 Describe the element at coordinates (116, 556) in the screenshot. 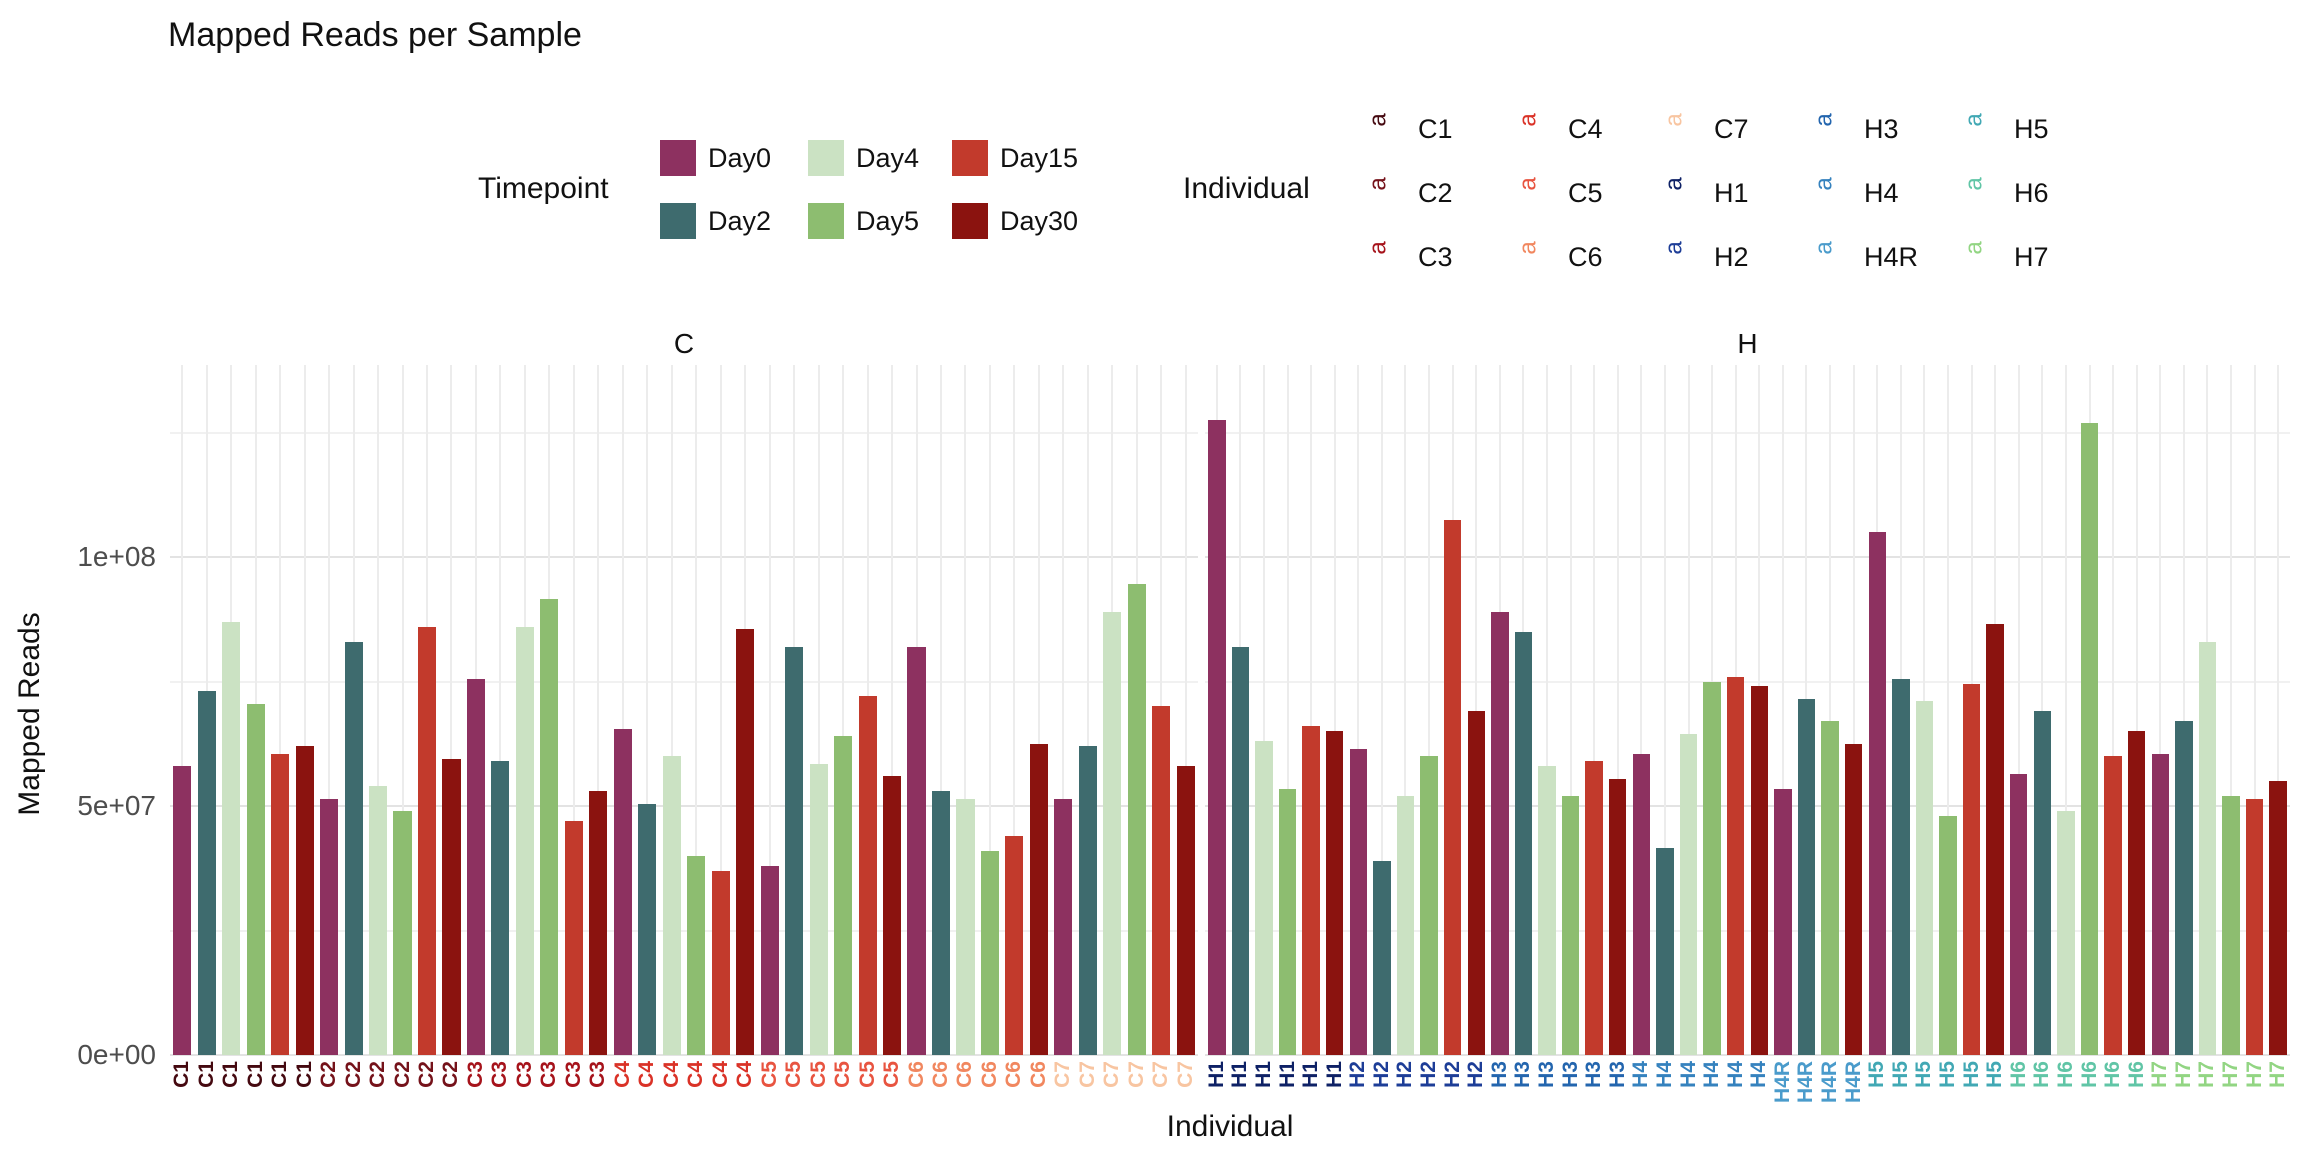

I see `y-tick-label: 1e+08` at that location.